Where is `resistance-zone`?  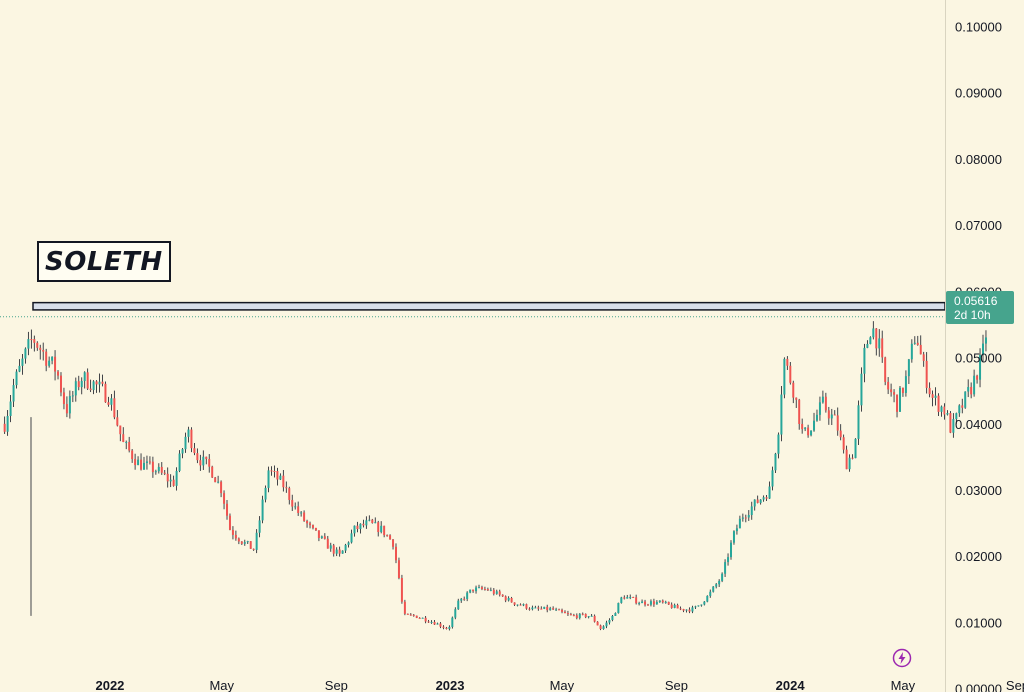
resistance-zone is located at coordinates (489, 306).